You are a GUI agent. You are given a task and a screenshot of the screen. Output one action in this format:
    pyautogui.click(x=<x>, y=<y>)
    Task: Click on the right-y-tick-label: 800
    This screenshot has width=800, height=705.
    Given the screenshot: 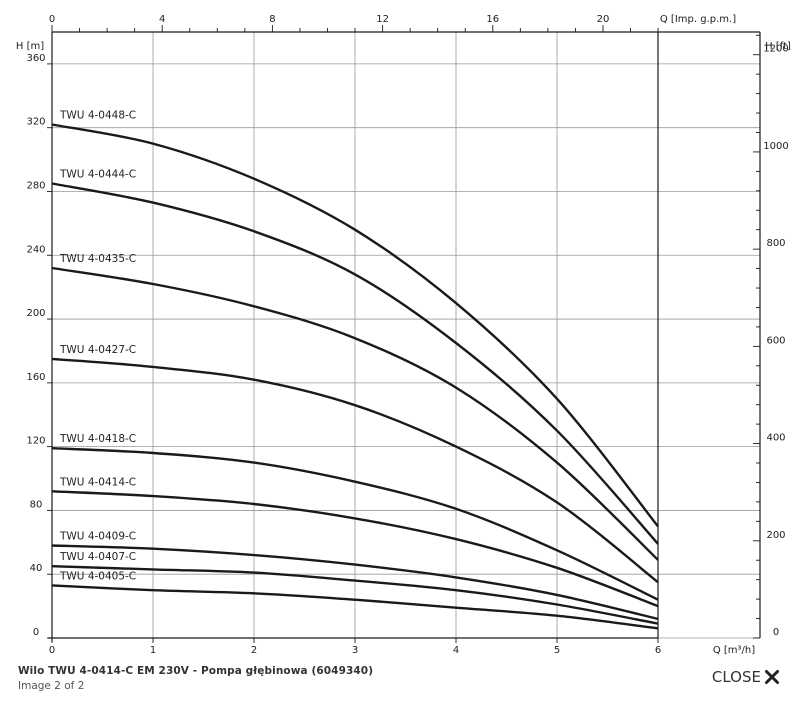 What is the action you would take?
    pyautogui.click(x=775, y=243)
    